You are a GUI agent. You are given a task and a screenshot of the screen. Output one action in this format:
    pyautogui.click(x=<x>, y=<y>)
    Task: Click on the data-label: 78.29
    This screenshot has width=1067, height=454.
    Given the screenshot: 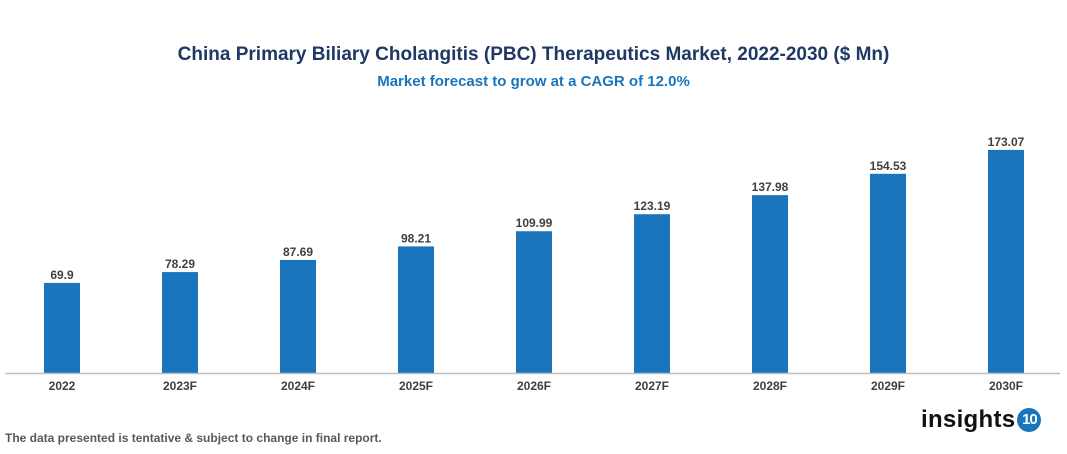 What is the action you would take?
    pyautogui.click(x=180, y=264)
    